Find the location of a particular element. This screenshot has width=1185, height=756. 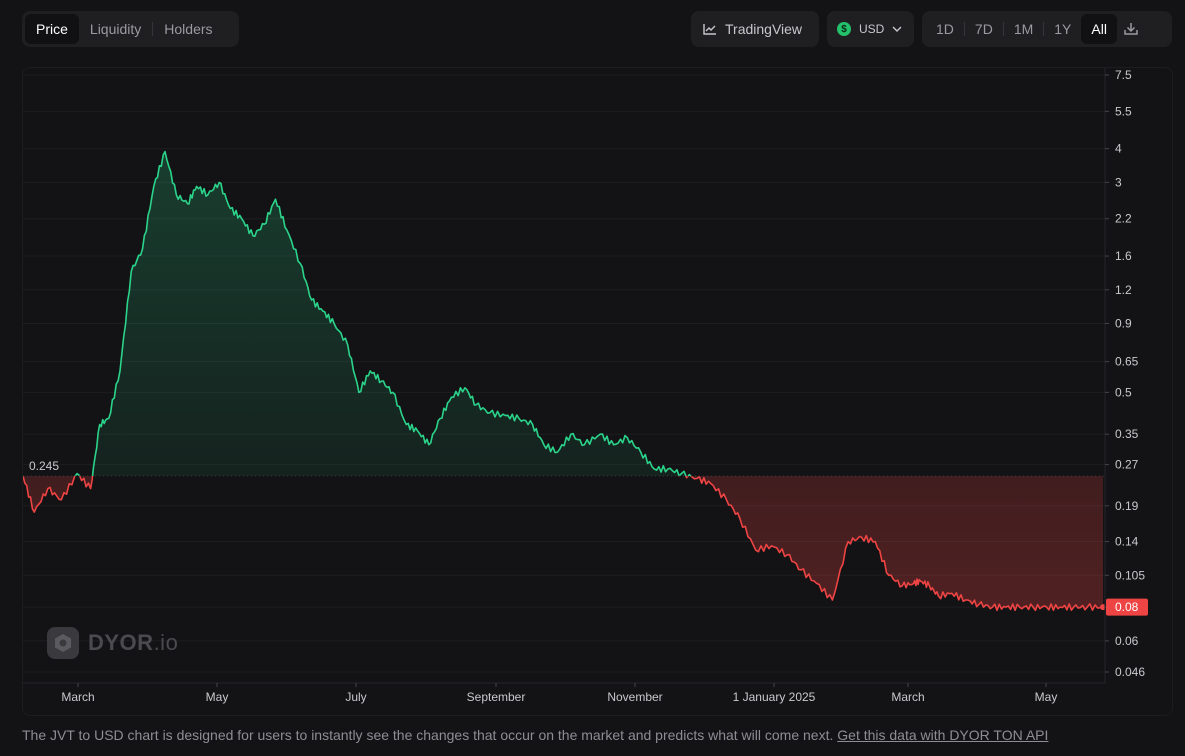

last-price-badge-bg is located at coordinates (1127, 607).